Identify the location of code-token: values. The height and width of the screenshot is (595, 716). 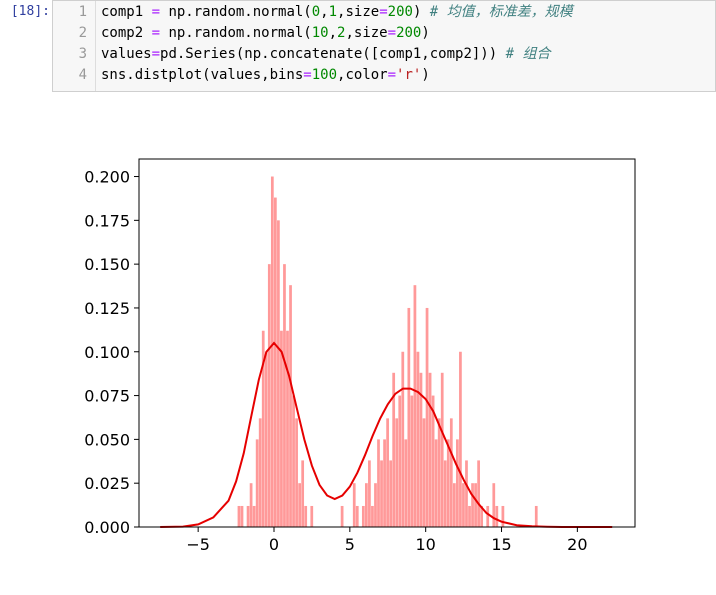
(126, 54).